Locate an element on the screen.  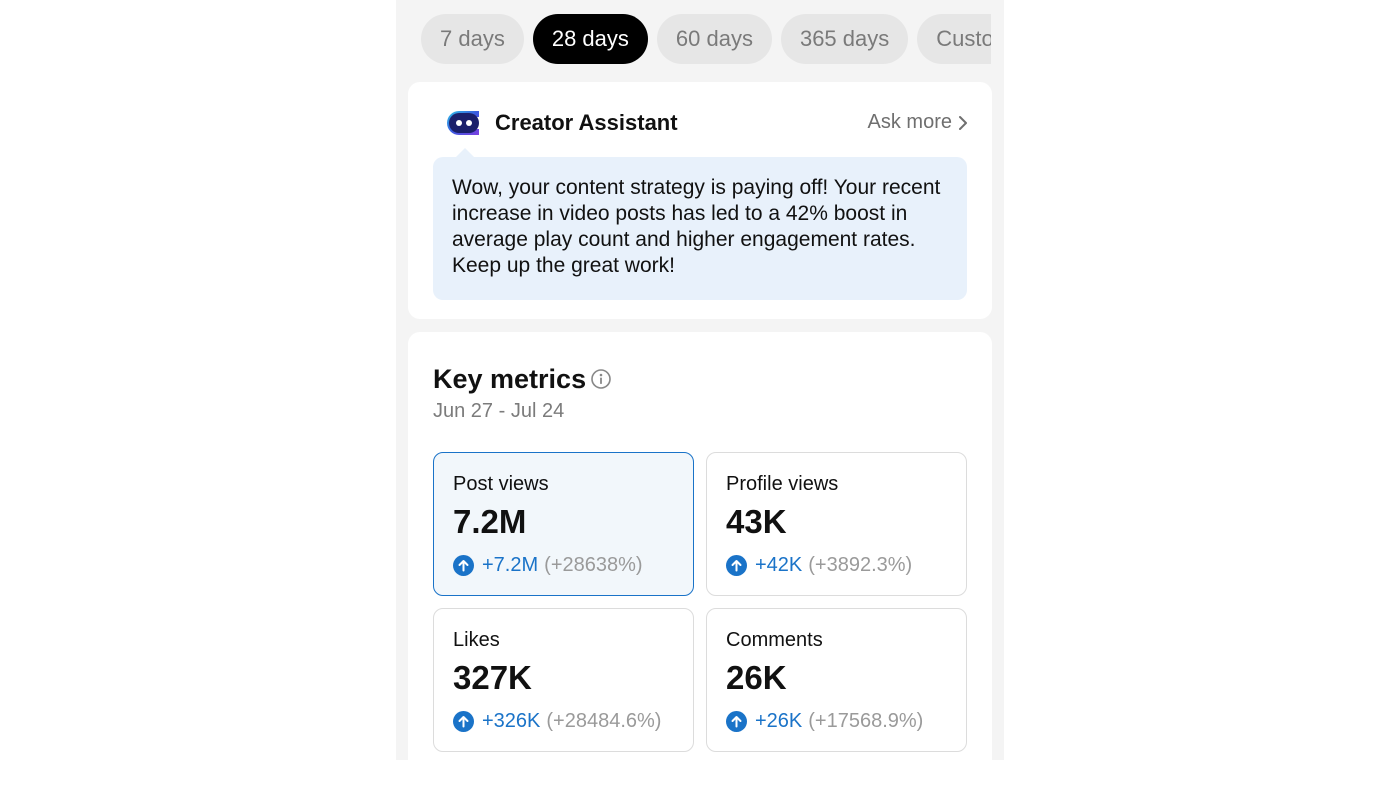
metric-delta: +42K (+3892.3%) is located at coordinates (819, 565).